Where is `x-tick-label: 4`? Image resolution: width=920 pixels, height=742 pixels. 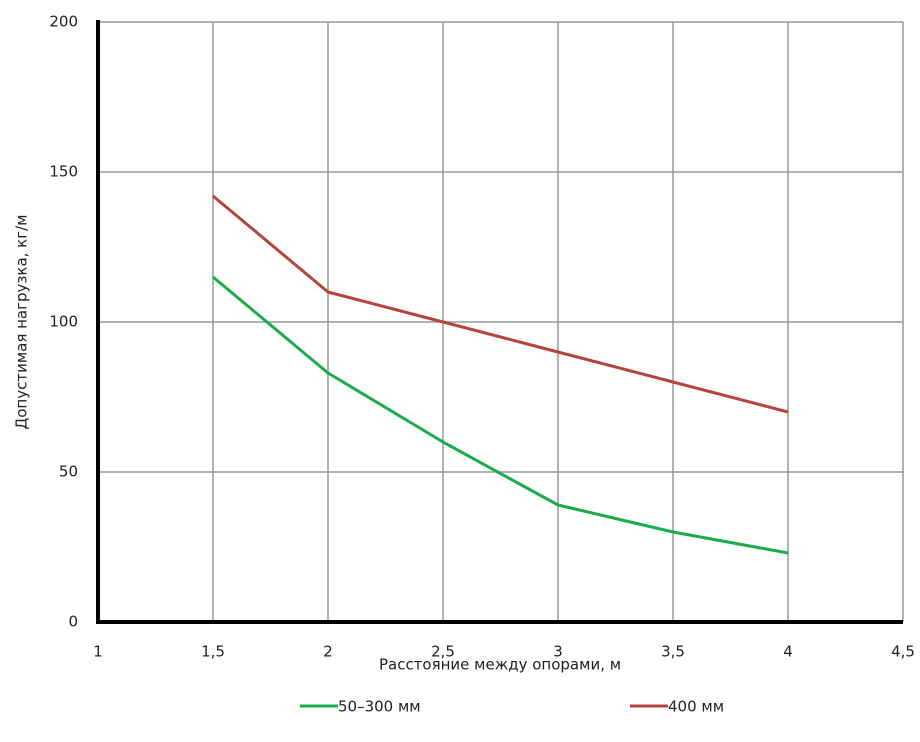 x-tick-label: 4 is located at coordinates (788, 652).